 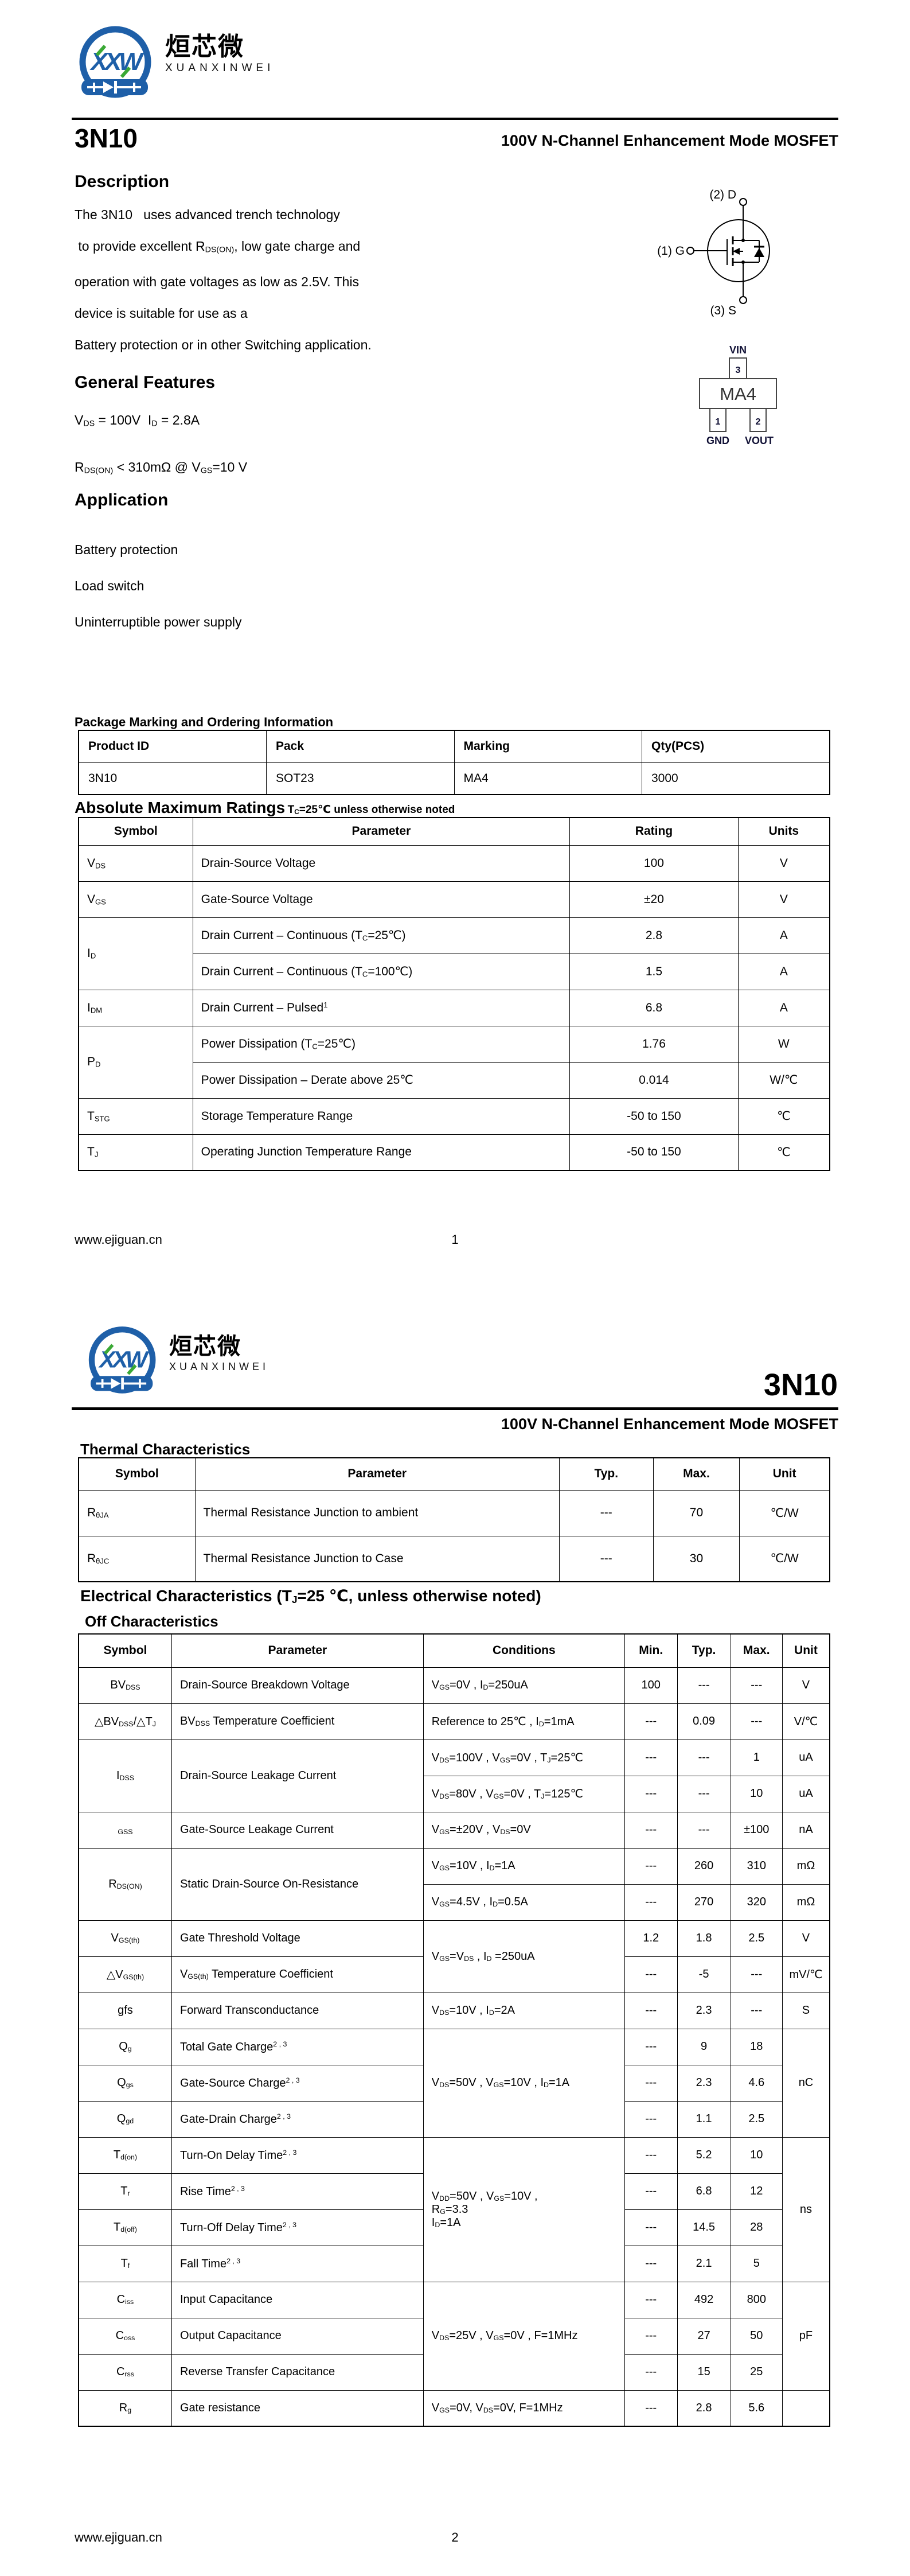 What do you see at coordinates (360, 746) in the screenshot?
I see `table-header-cell: Pack` at bounding box center [360, 746].